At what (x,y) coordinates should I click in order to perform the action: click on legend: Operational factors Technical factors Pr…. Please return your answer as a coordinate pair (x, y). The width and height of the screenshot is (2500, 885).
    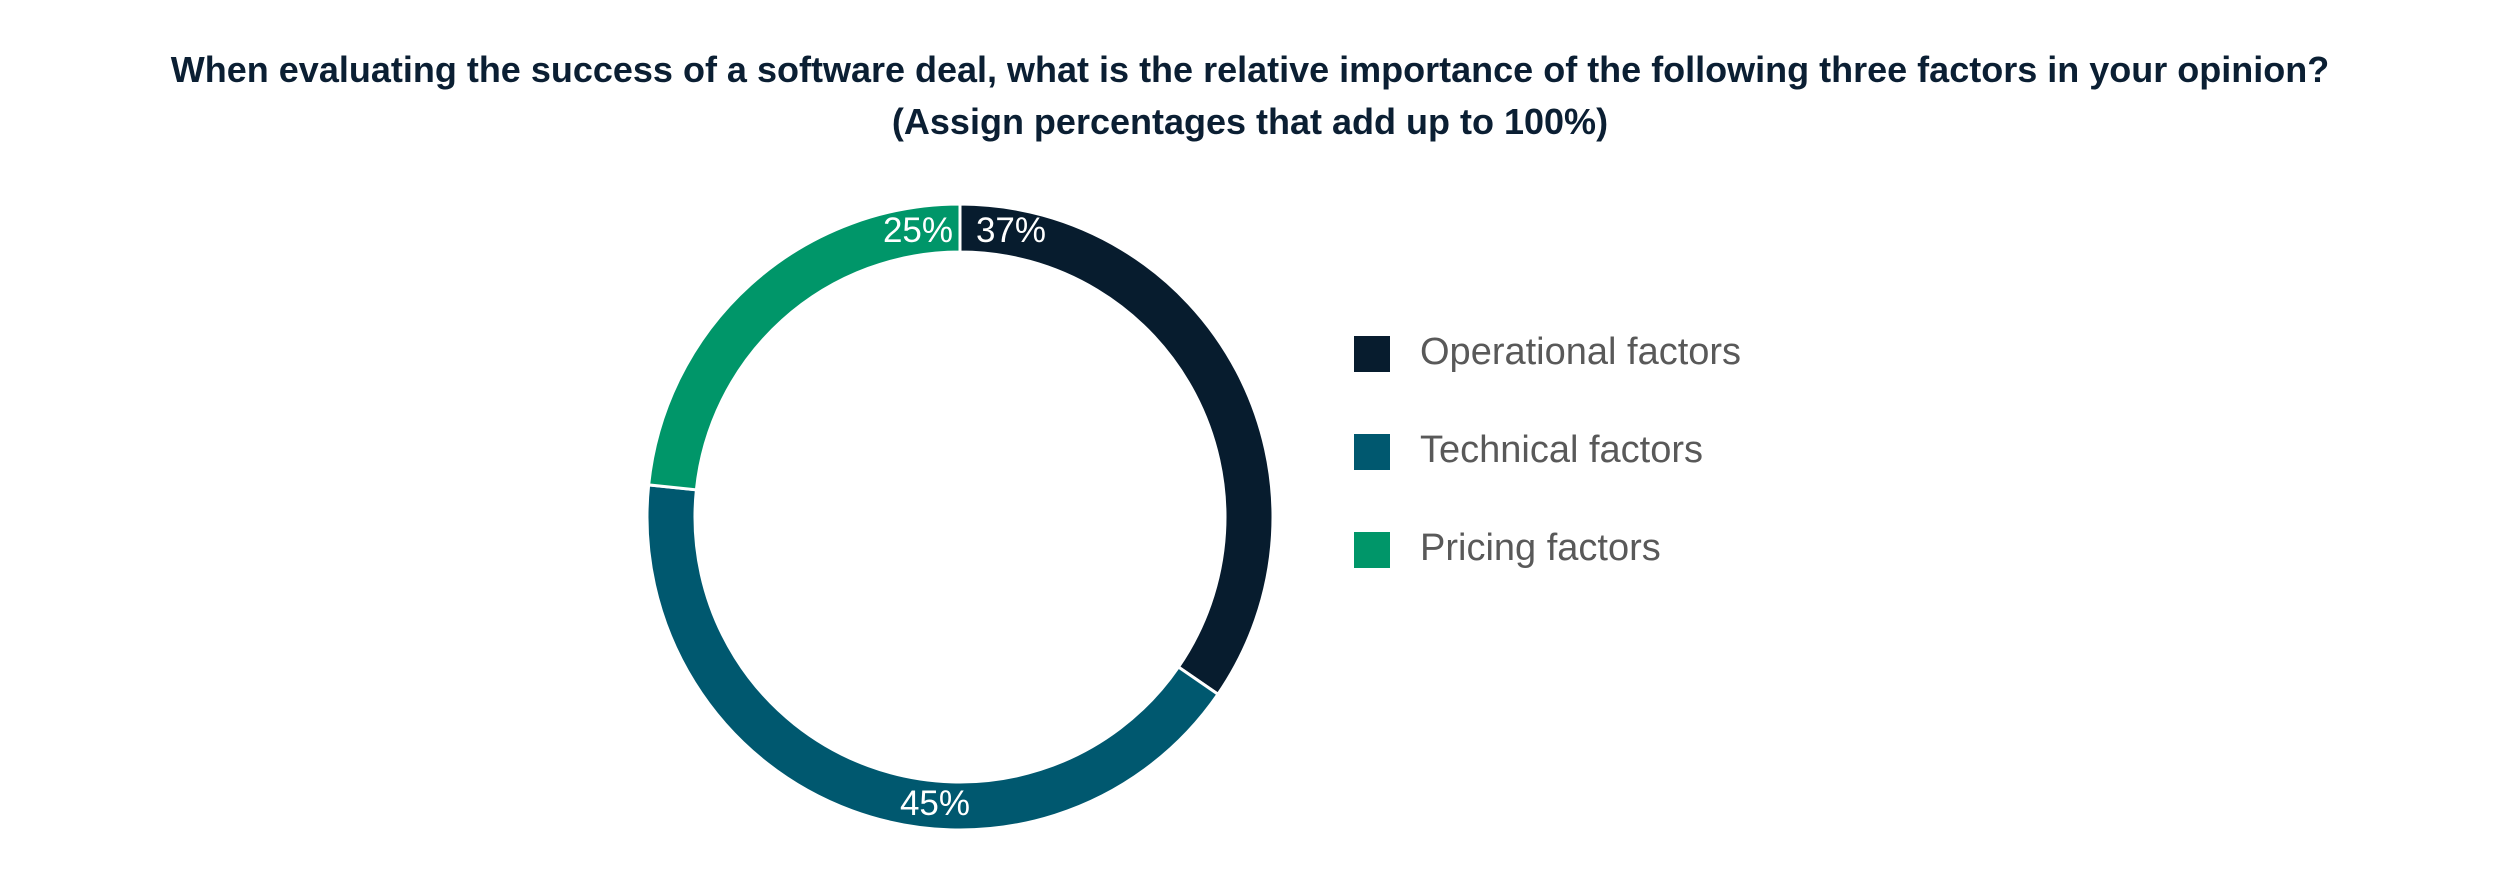
    Looking at the image, I should click on (1547, 463).